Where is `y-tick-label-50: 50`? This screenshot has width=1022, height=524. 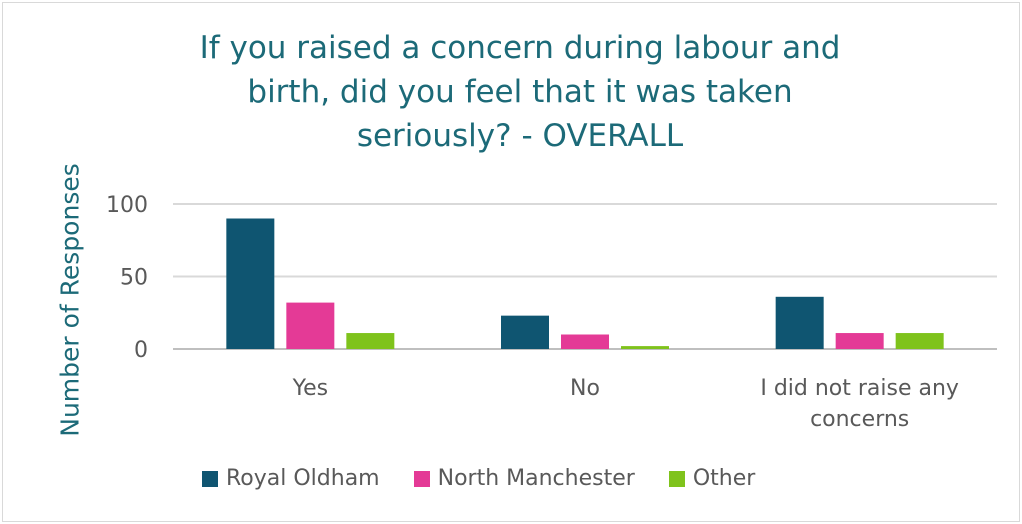 y-tick-label-50: 50 is located at coordinates (134, 278).